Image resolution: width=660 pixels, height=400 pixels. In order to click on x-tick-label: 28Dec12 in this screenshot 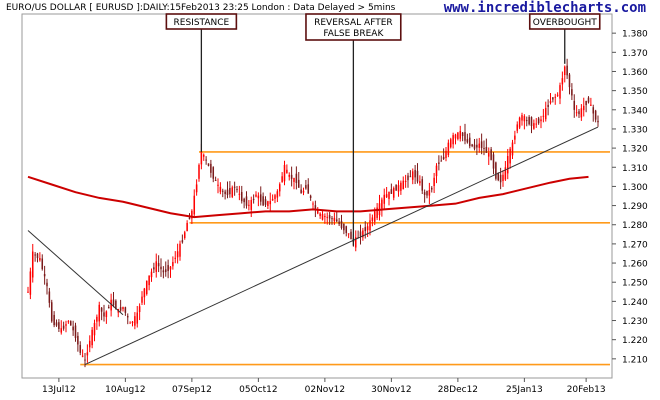, I will do `click(458, 390)`.